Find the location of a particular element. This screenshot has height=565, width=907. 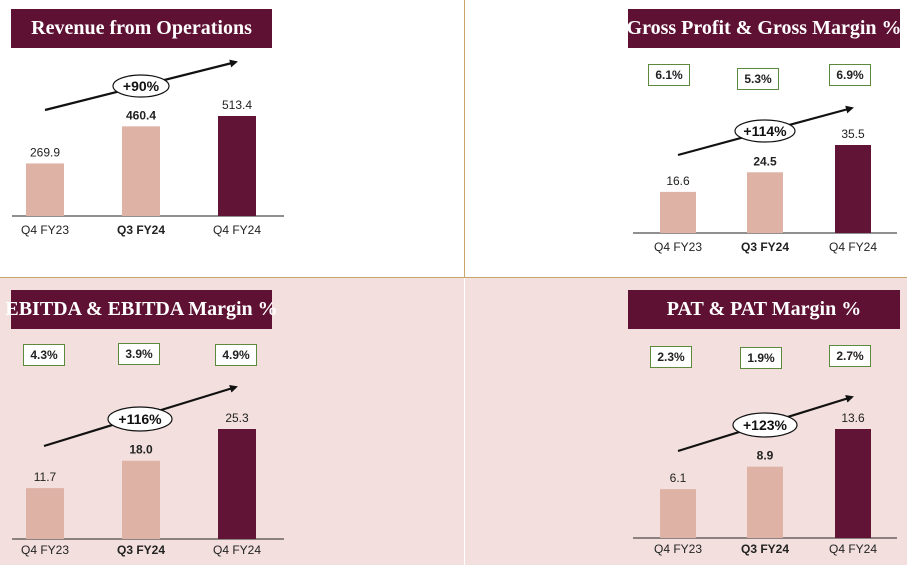

growth-label-revenue: +90% is located at coordinates (141, 86).